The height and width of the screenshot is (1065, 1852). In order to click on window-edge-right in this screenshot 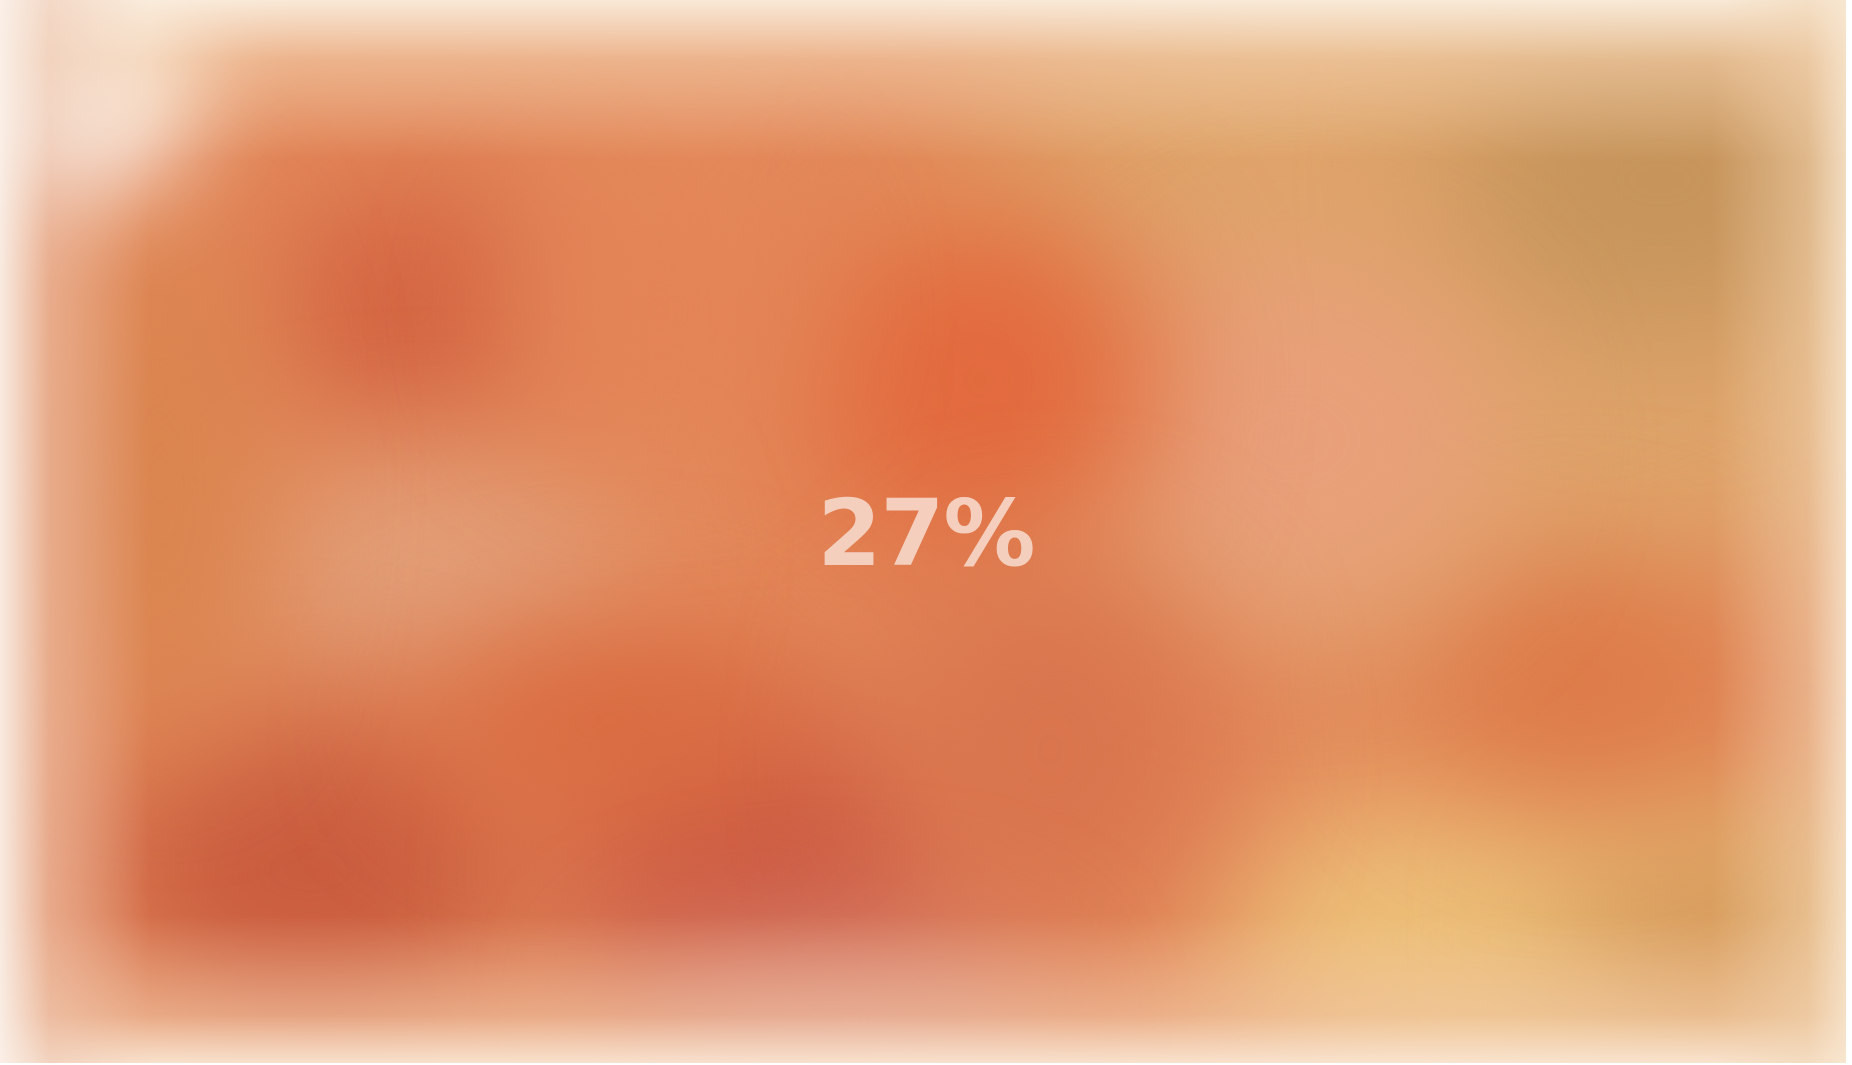, I will do `click(1849, 532)`.